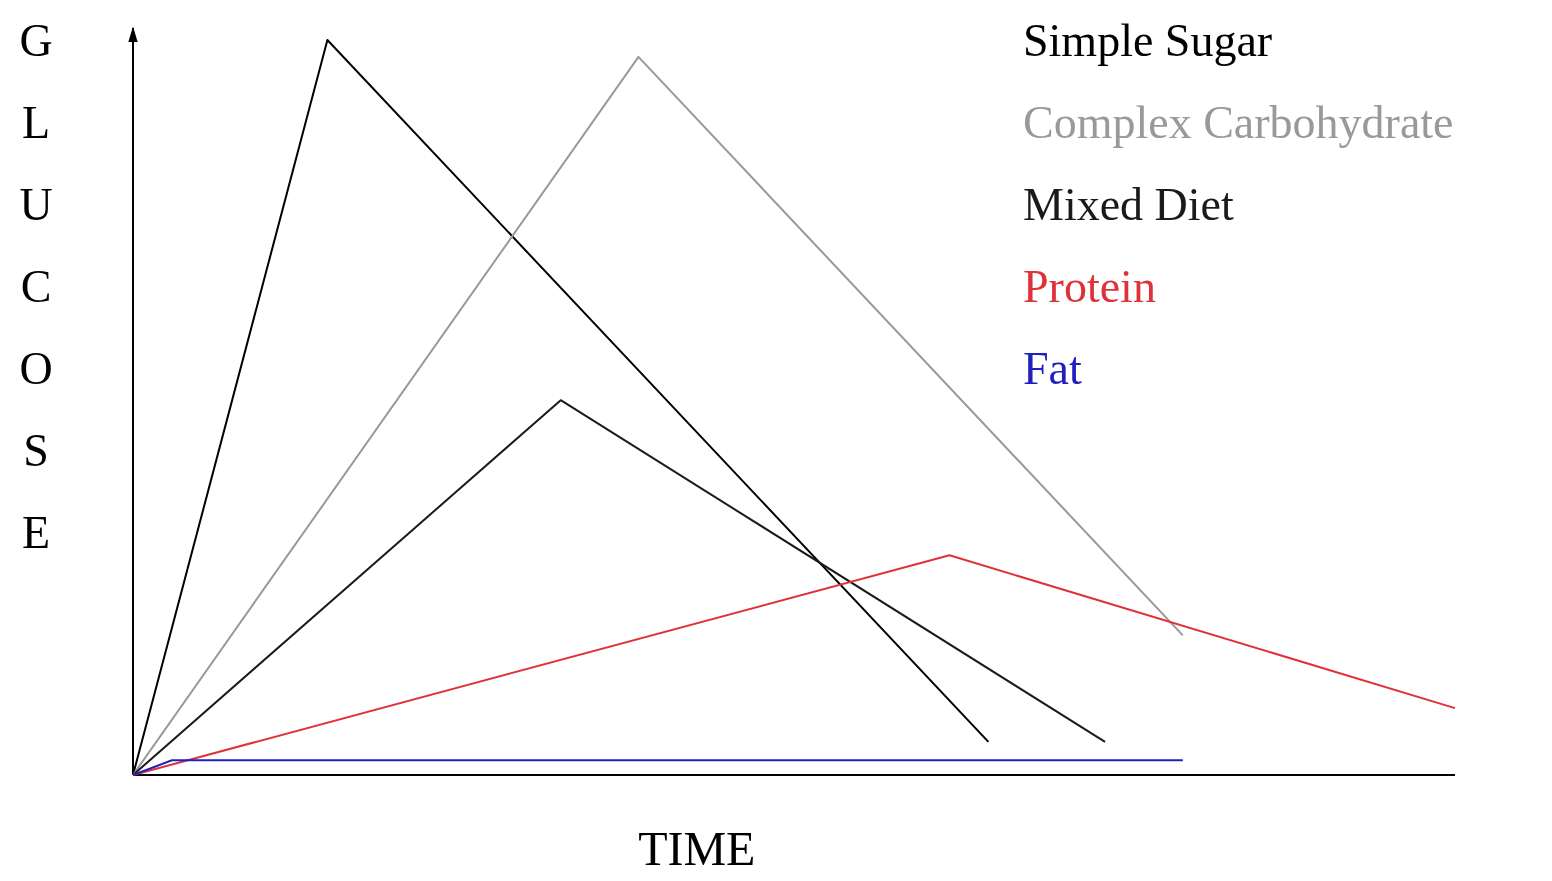  I want to click on text: Protein, so click(1089, 286).